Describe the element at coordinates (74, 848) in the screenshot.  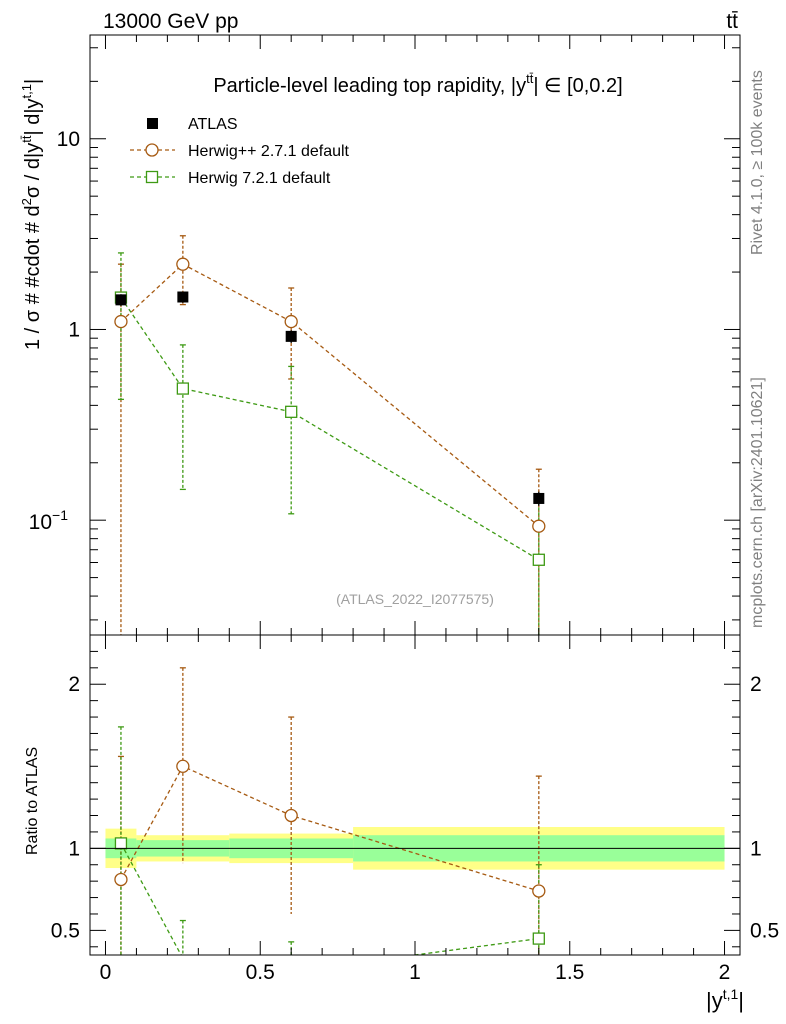
I see `ratio-tick-label-left: 1` at that location.